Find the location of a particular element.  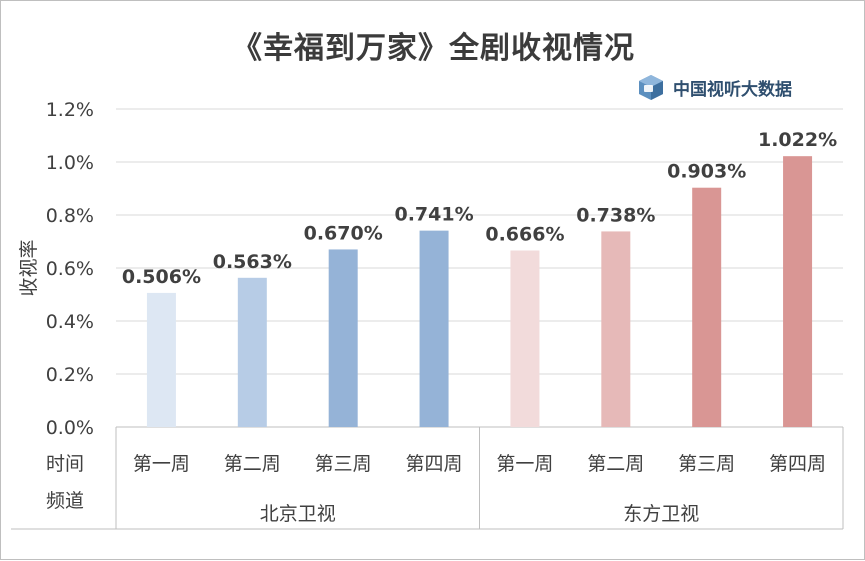

y-tick-label: 0.6% is located at coordinates (70, 269).